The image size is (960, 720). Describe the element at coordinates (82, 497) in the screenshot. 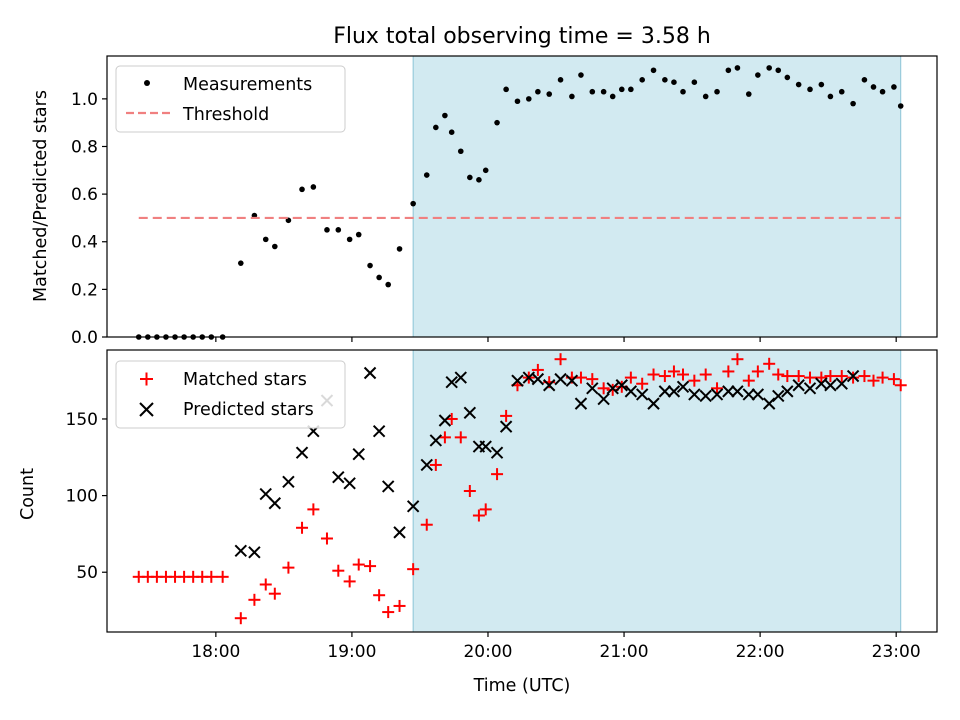

I see `y-tick-label: 100` at that location.